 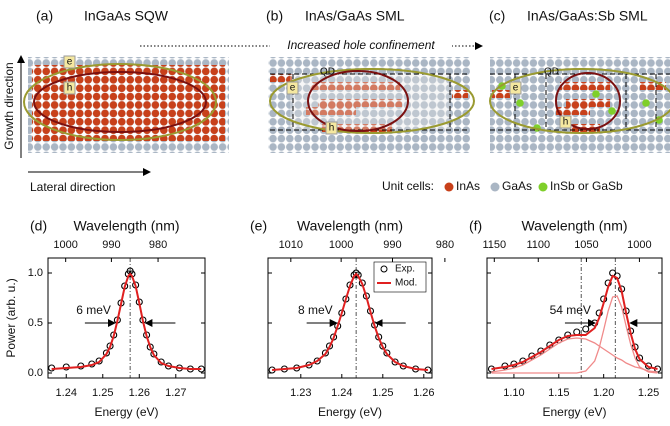 I want to click on arrow-label: Increased hole confinement, so click(x=361, y=45).